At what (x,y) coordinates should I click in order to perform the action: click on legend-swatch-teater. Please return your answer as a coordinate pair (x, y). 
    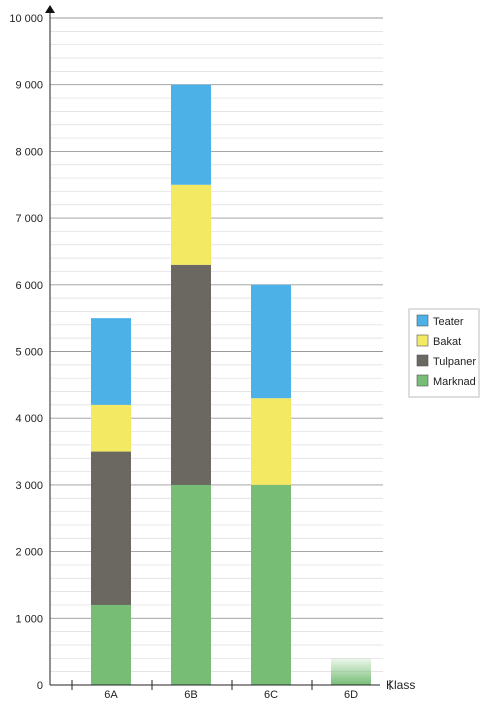
    Looking at the image, I should click on (422, 320).